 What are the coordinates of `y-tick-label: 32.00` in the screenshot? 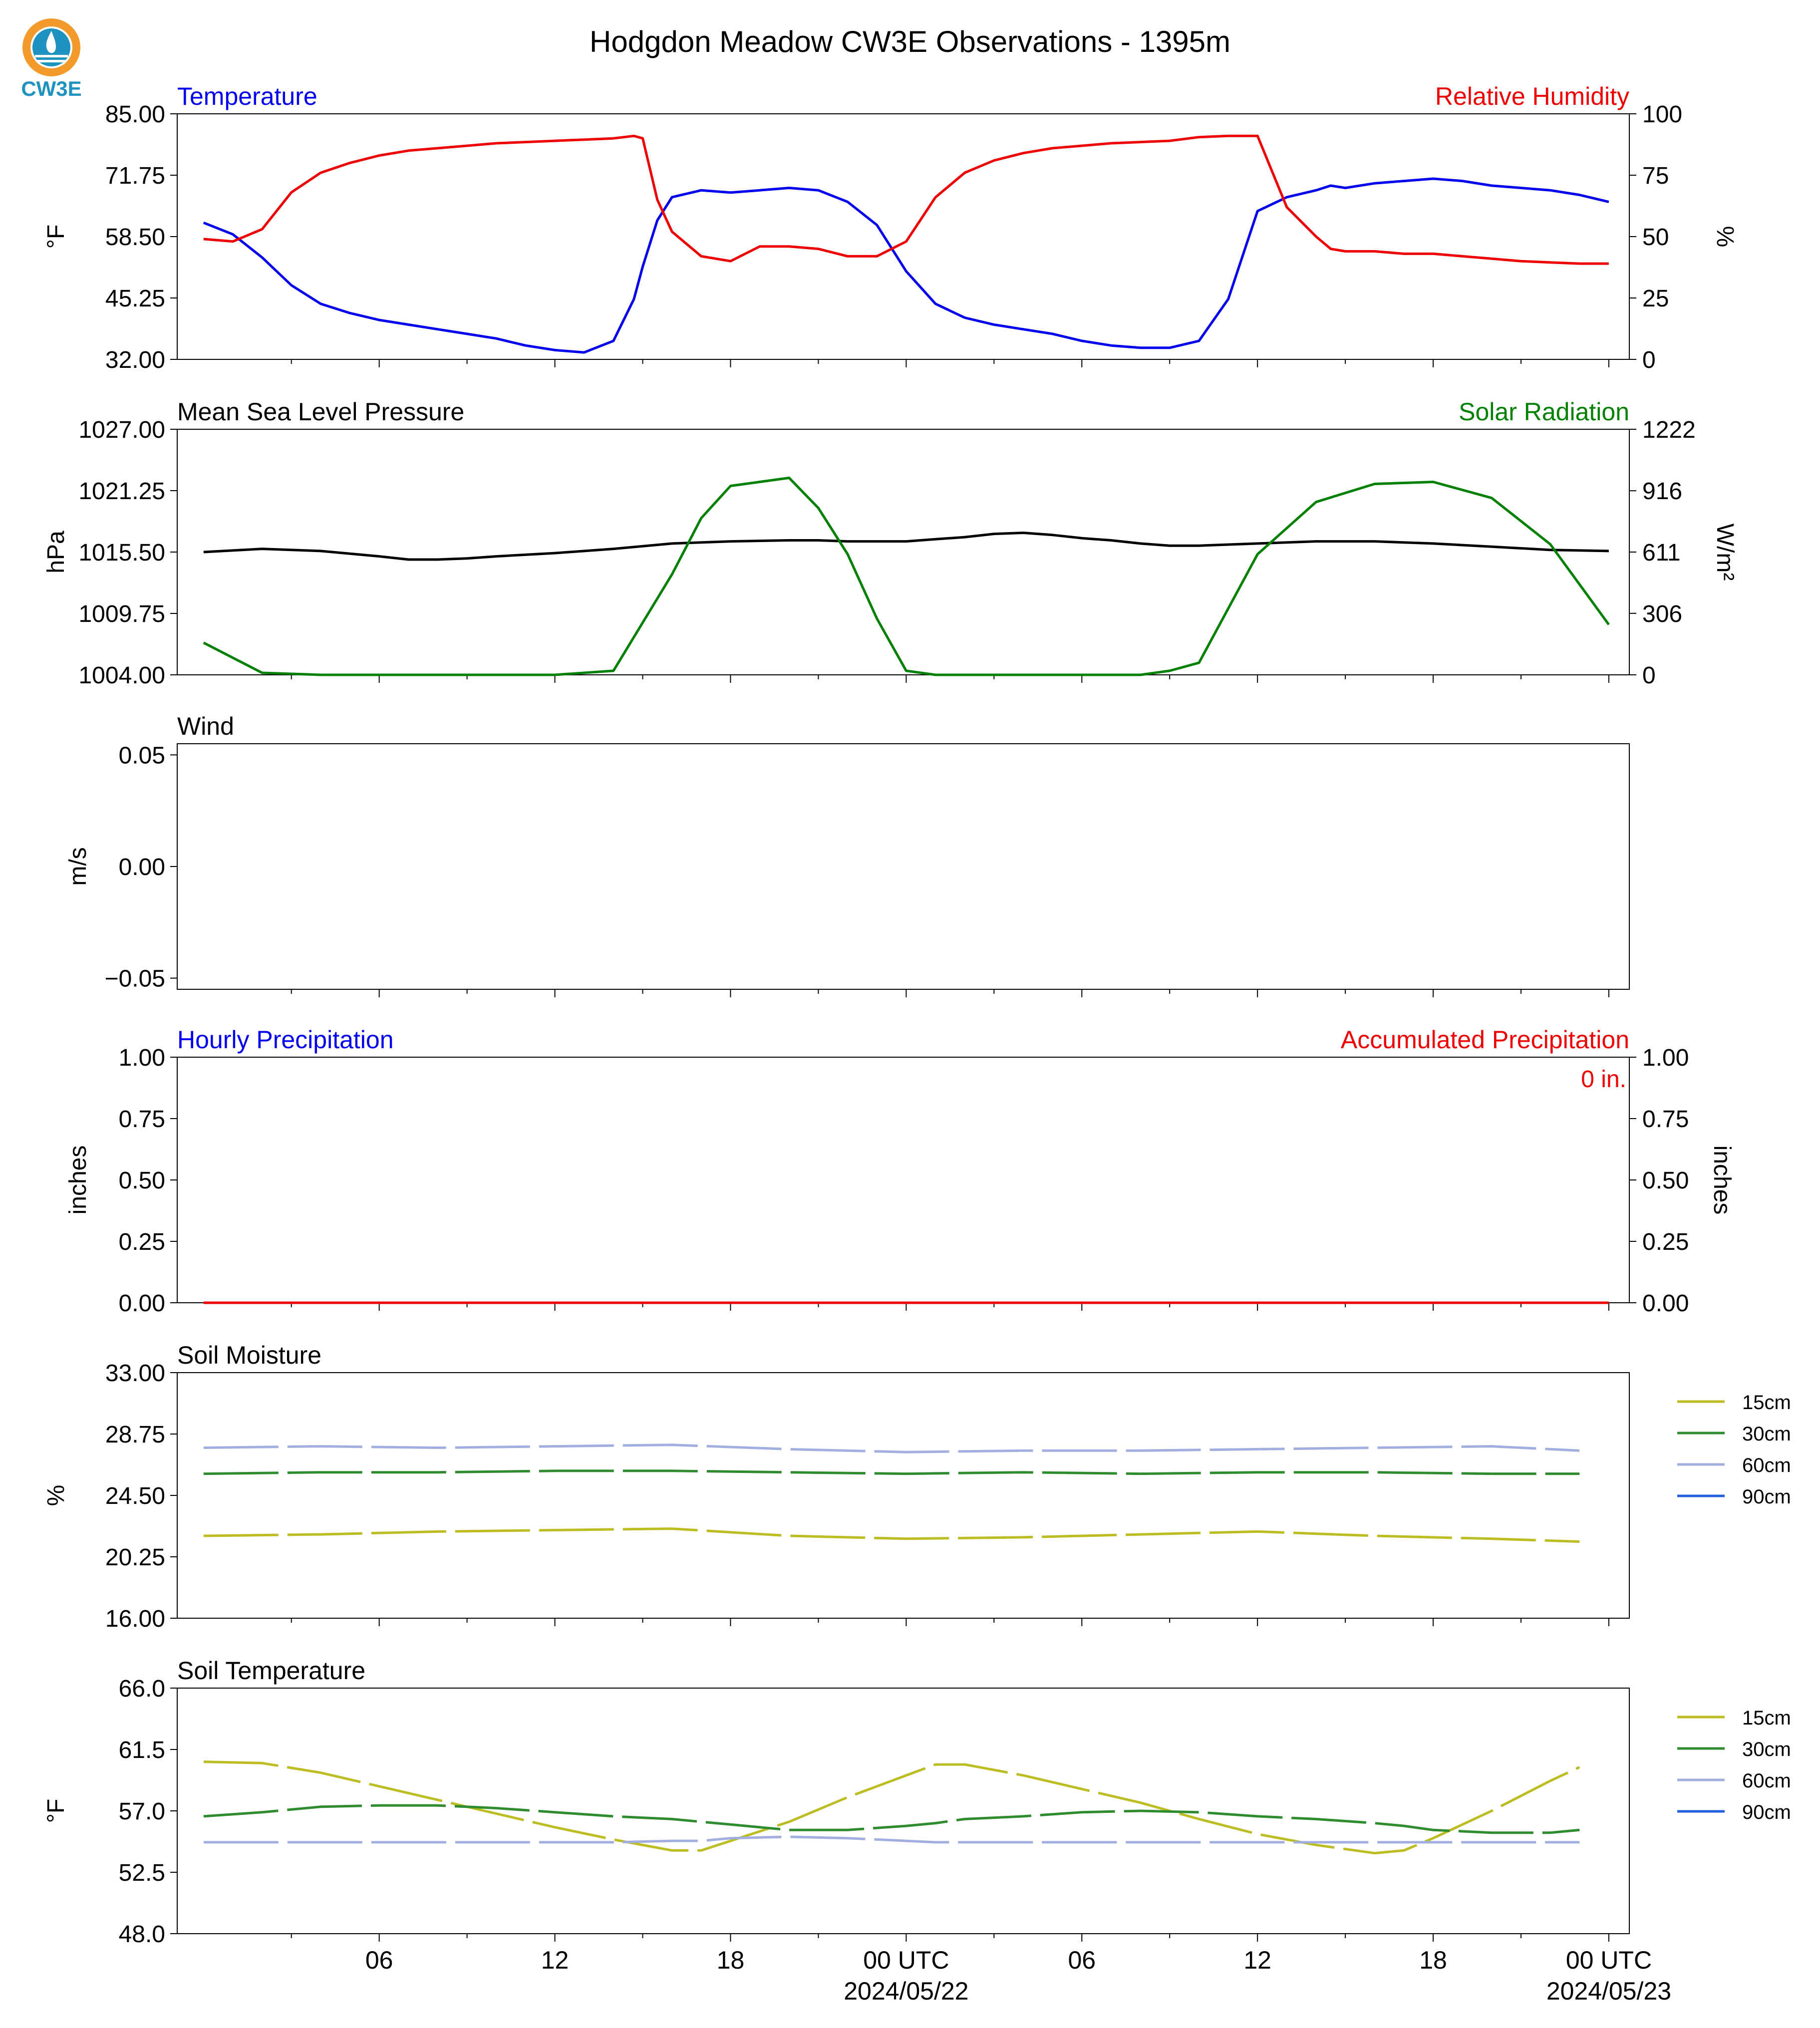 It's located at (135, 360).